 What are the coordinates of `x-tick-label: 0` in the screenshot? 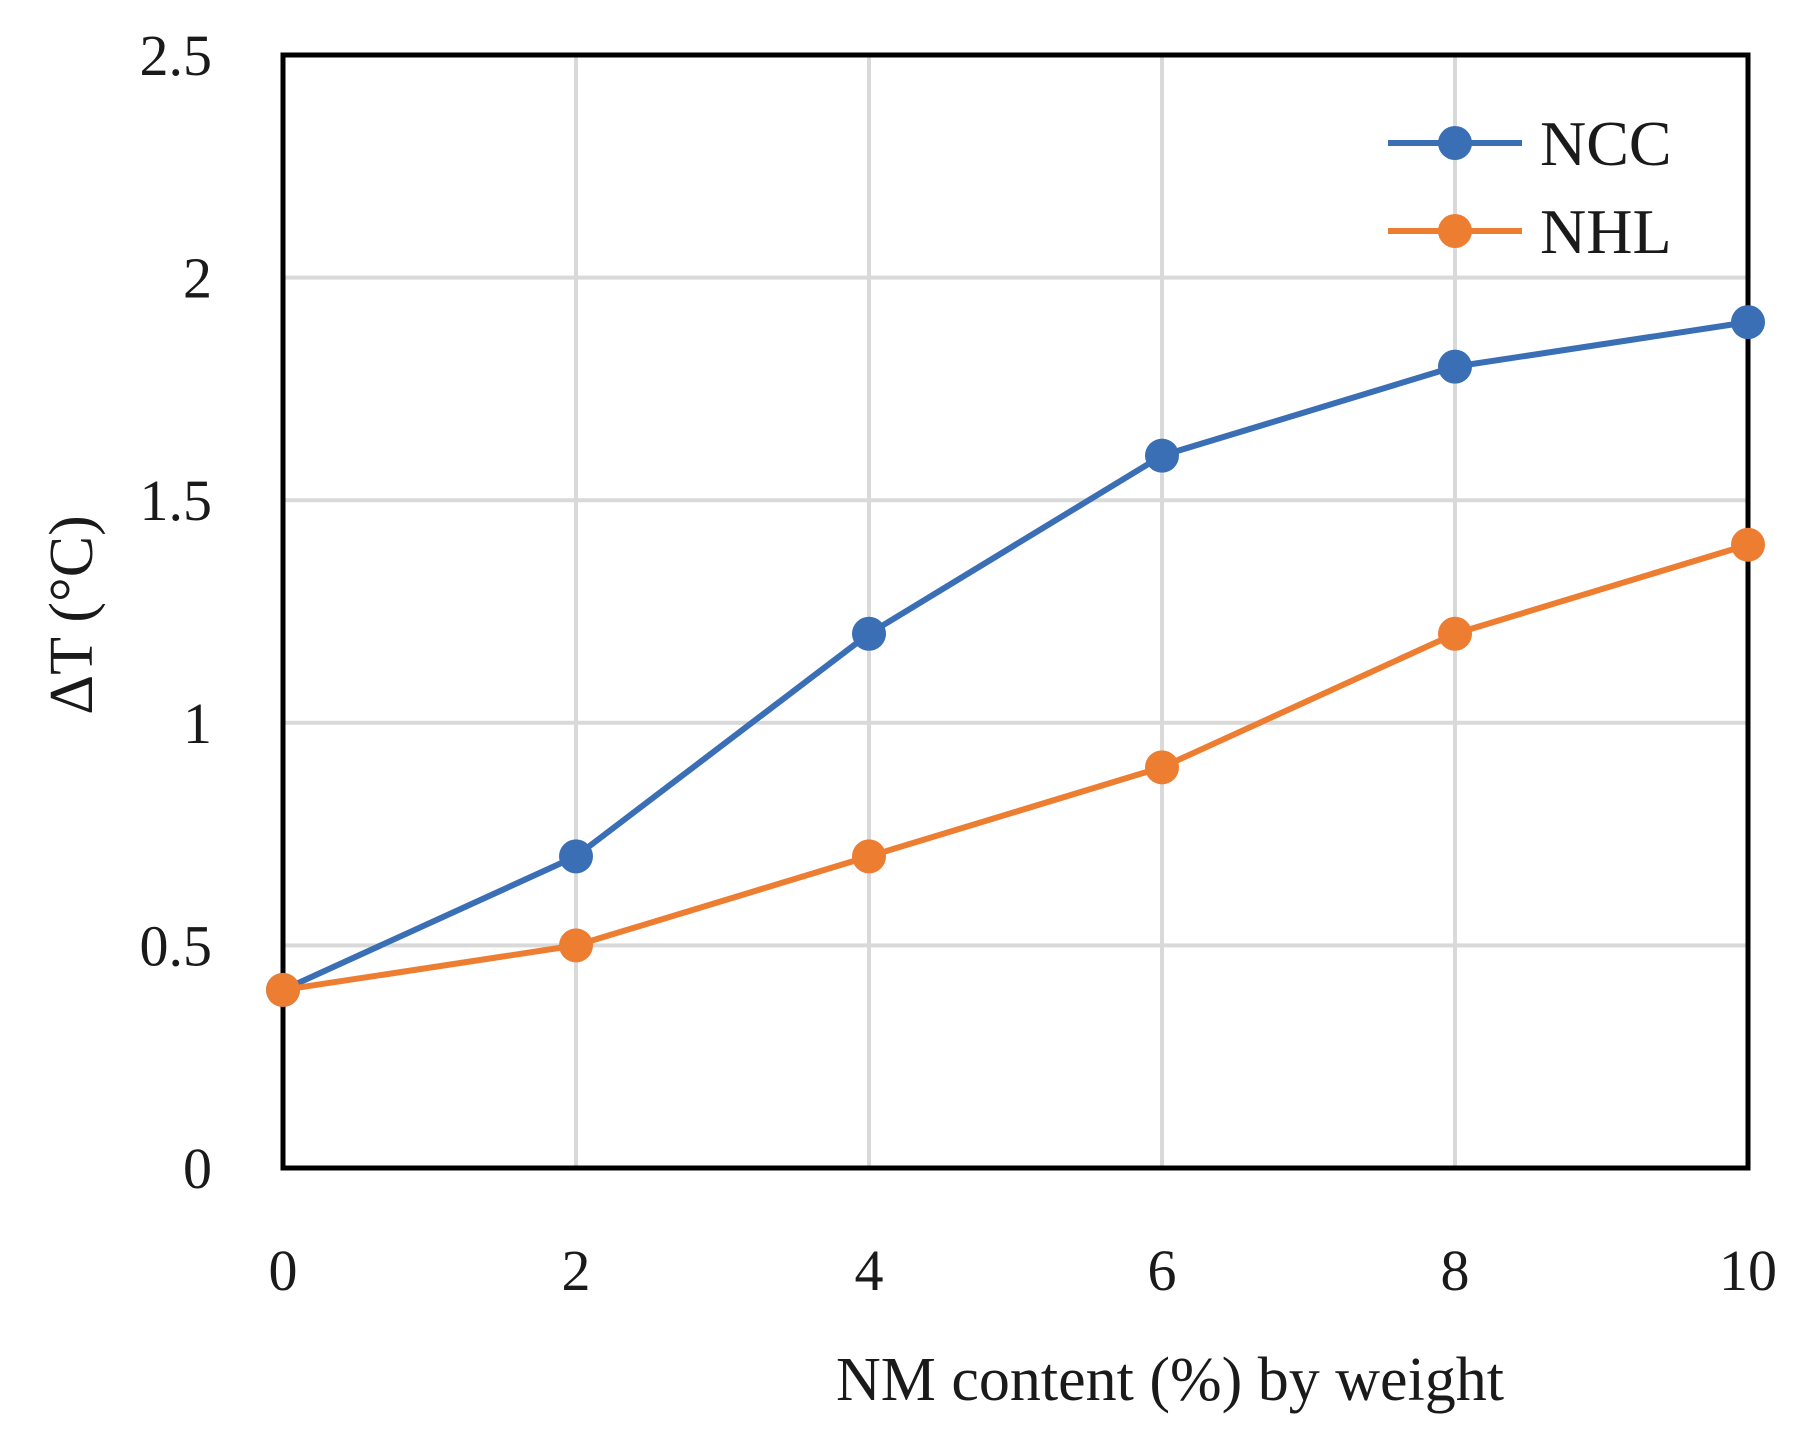 It's located at (283, 1270).